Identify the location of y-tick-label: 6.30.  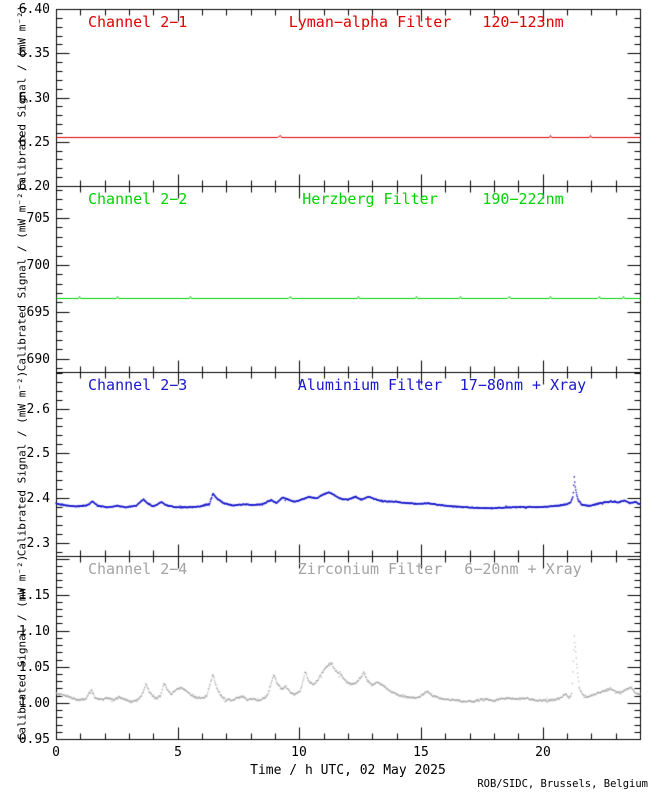
(34, 98).